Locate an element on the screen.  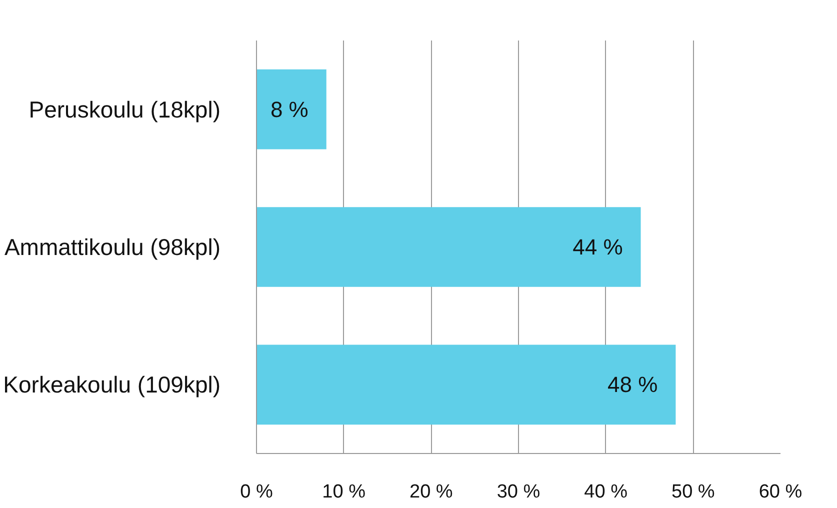
data-label: 48 % is located at coordinates (633, 385).